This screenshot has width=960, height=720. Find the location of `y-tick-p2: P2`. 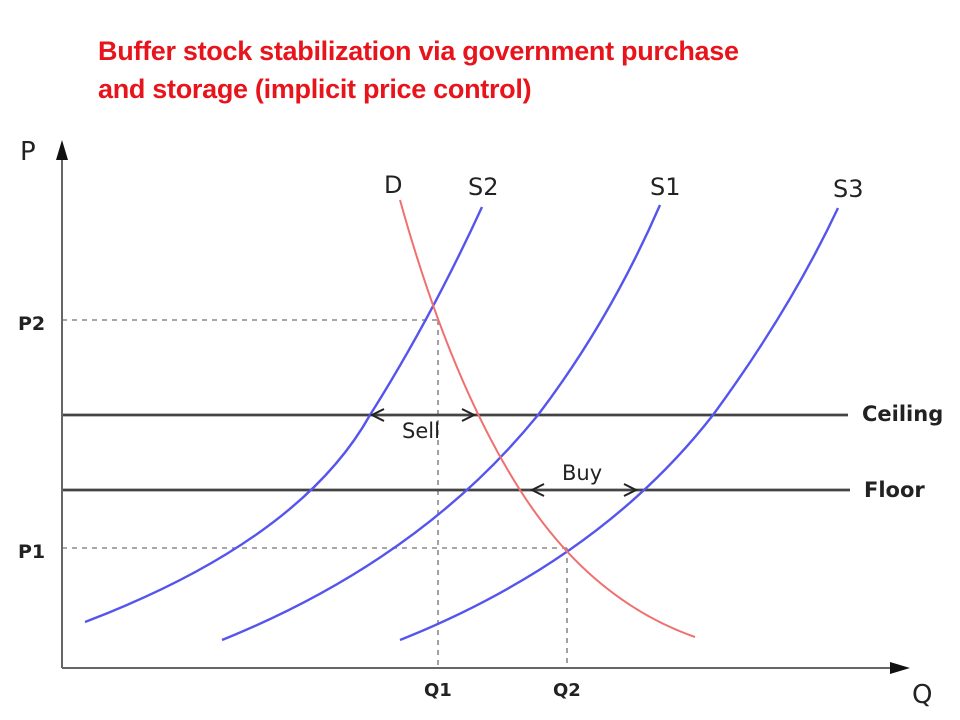

y-tick-p2: P2 is located at coordinates (31, 324).